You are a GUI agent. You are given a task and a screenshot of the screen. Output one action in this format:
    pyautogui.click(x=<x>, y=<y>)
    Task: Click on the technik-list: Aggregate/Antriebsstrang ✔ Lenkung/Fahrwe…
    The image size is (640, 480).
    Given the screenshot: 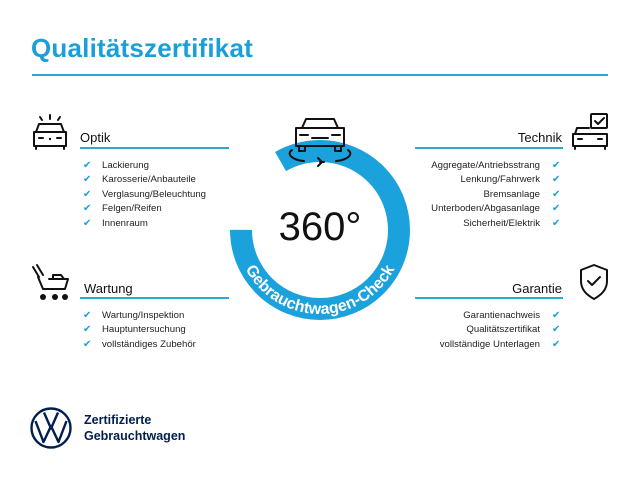 What is the action you would take?
    pyautogui.click(x=496, y=195)
    